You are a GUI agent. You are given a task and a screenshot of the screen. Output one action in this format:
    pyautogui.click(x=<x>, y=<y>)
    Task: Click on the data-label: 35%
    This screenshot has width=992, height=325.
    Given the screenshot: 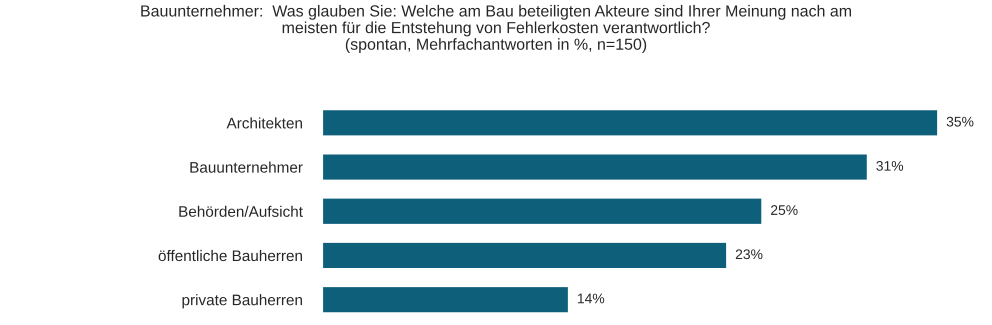 What is the action you would take?
    pyautogui.click(x=960, y=121)
    